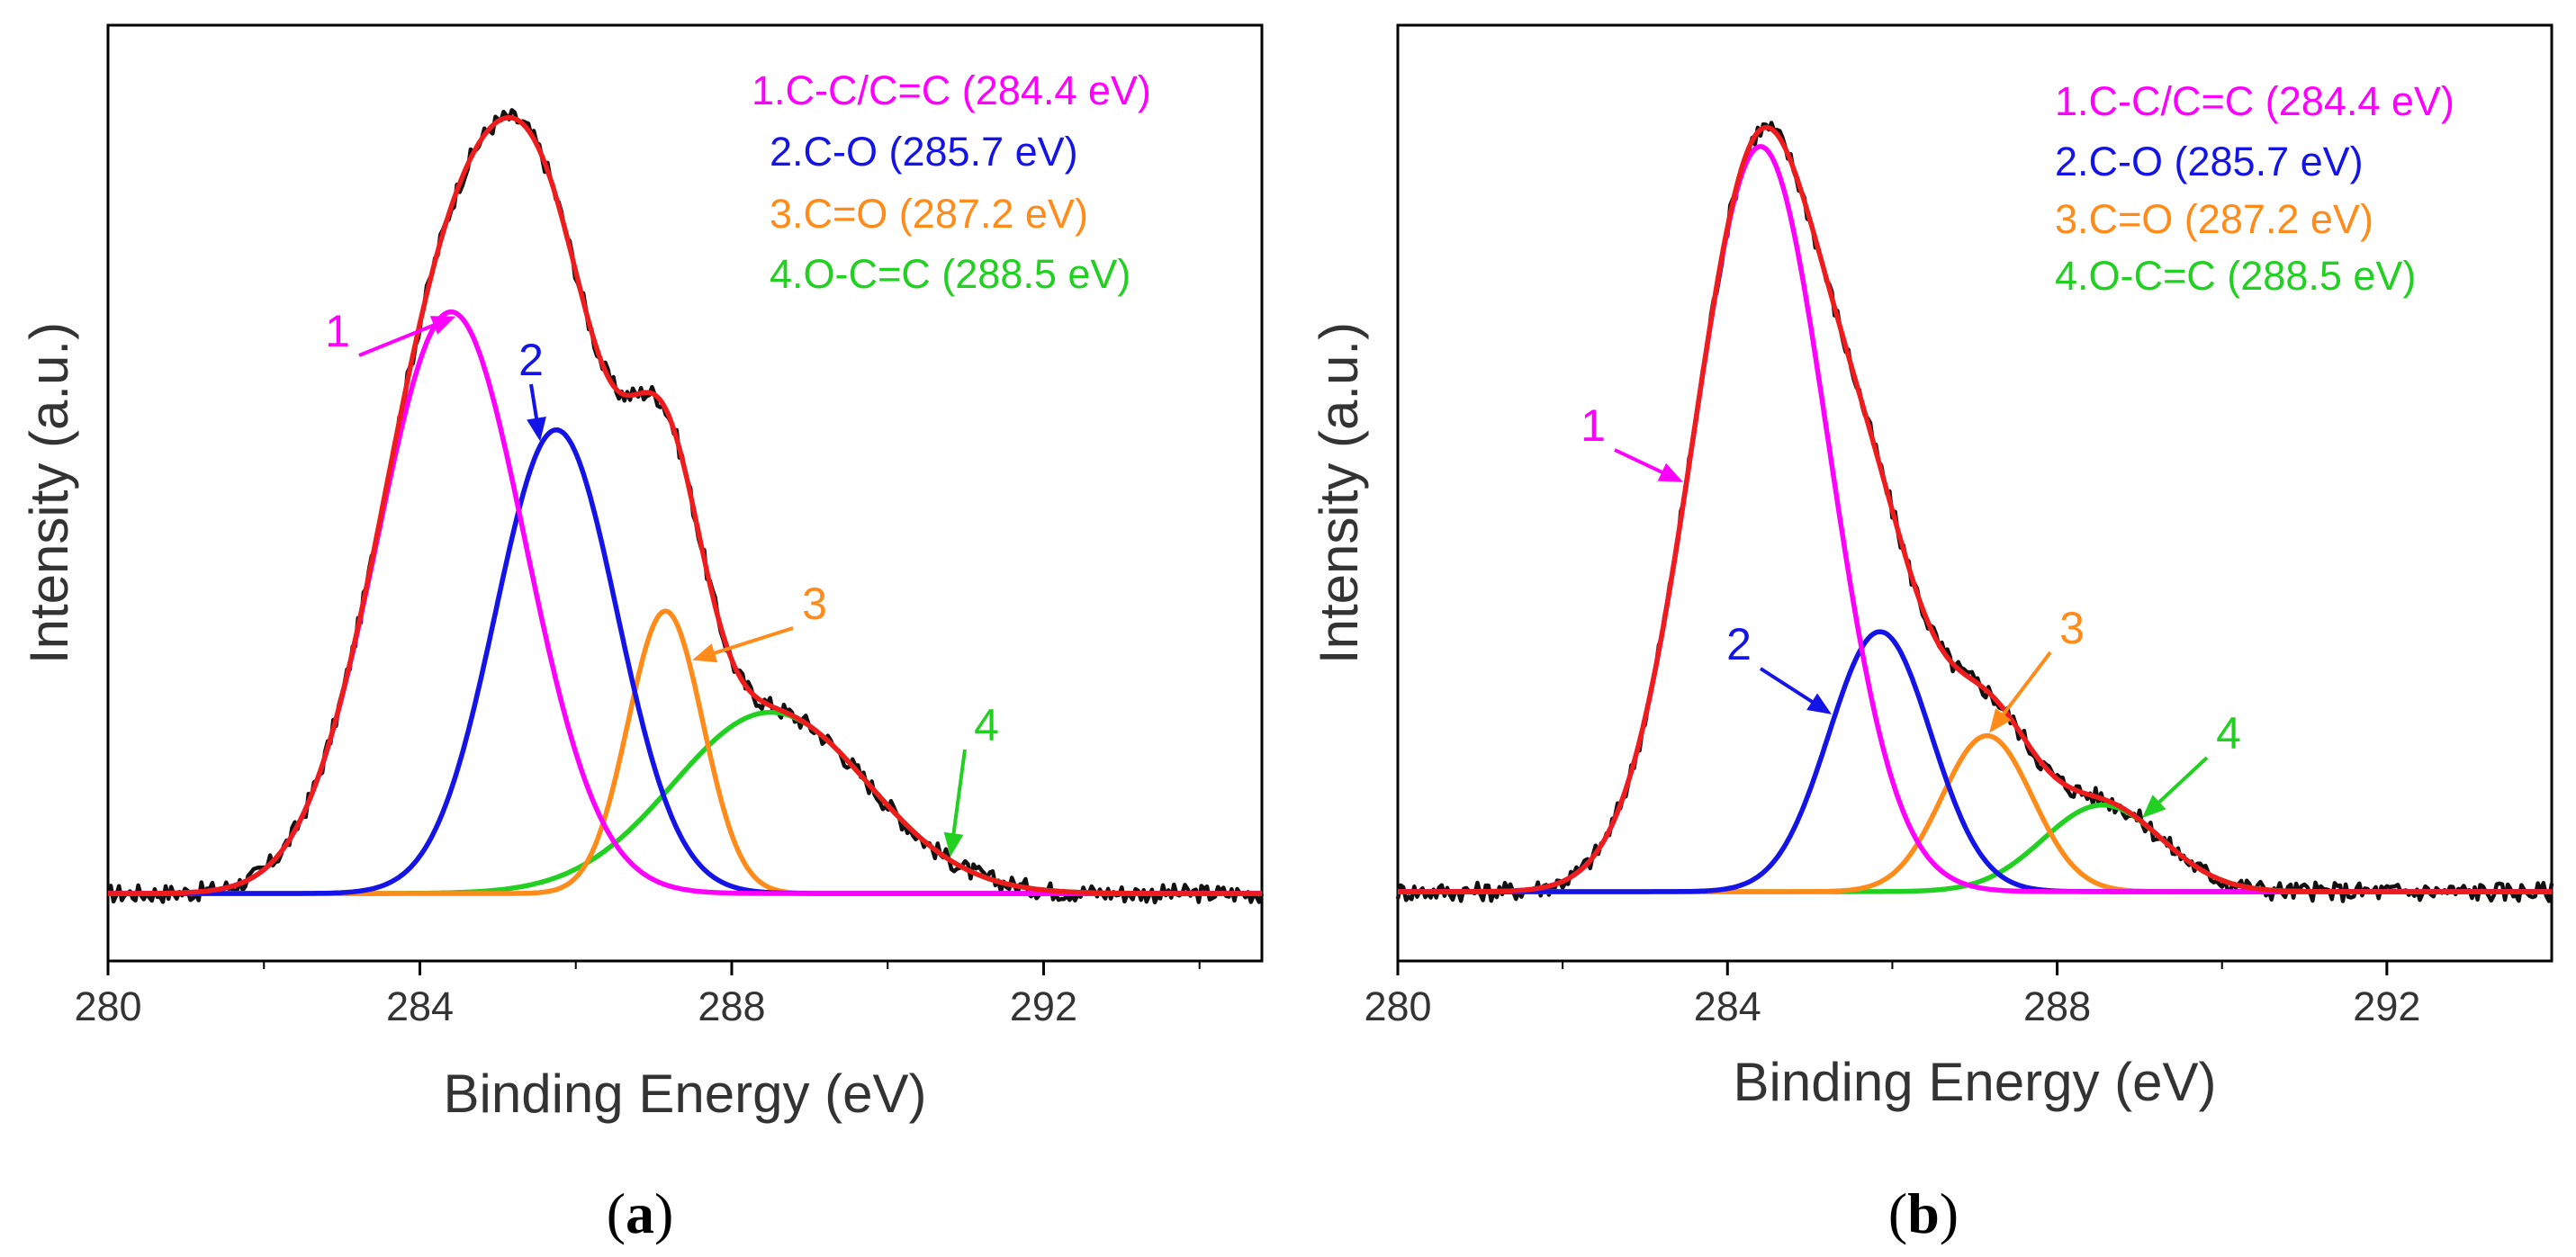  Describe the element at coordinates (1975, 813) in the screenshot. I see `component-3-curve` at that location.